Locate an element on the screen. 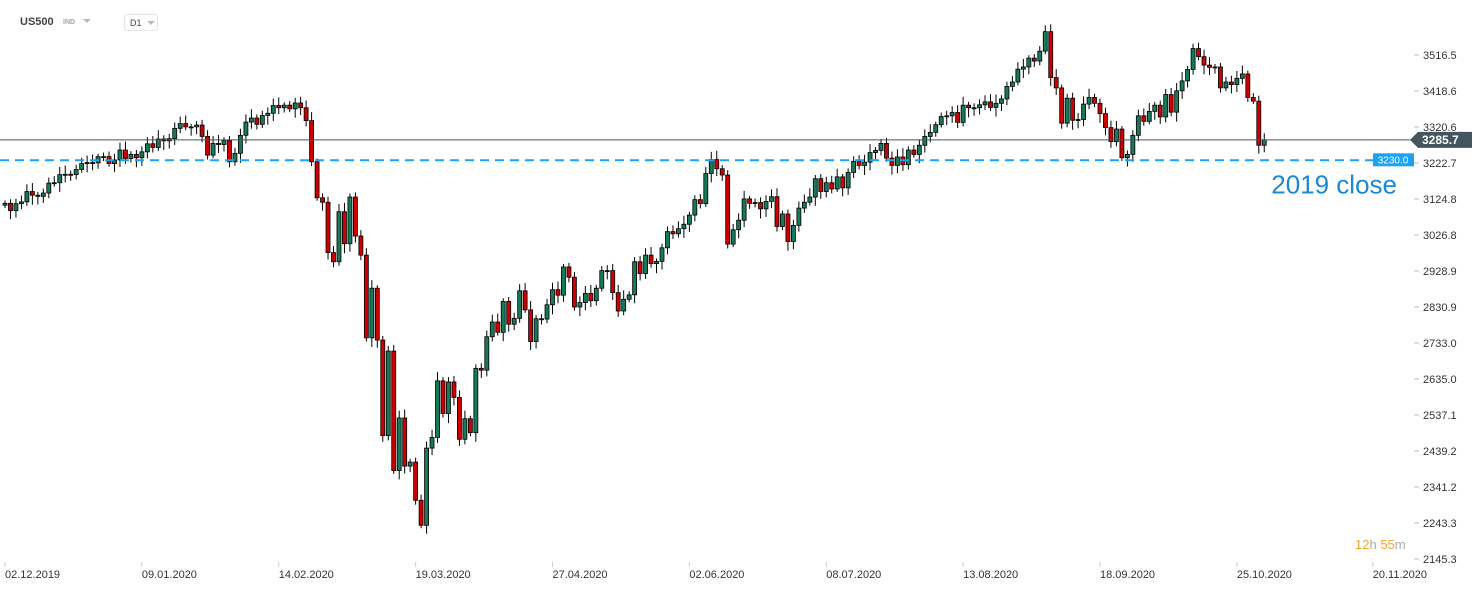 The image size is (1482, 590). x-tick-label: 25.10.2020 is located at coordinates (1264, 575).